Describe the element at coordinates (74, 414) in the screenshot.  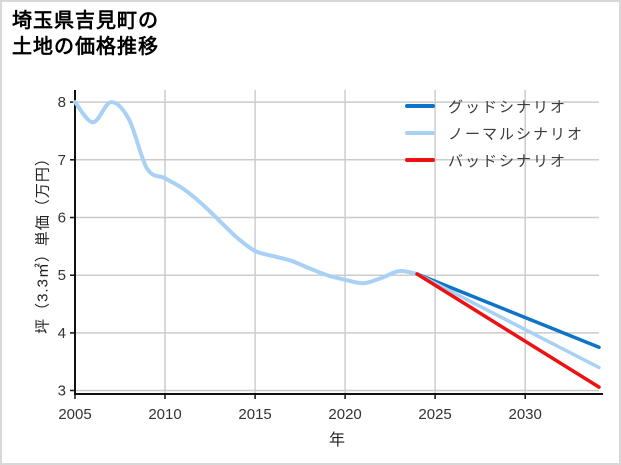
I see `x-tick-label: 2005` at that location.